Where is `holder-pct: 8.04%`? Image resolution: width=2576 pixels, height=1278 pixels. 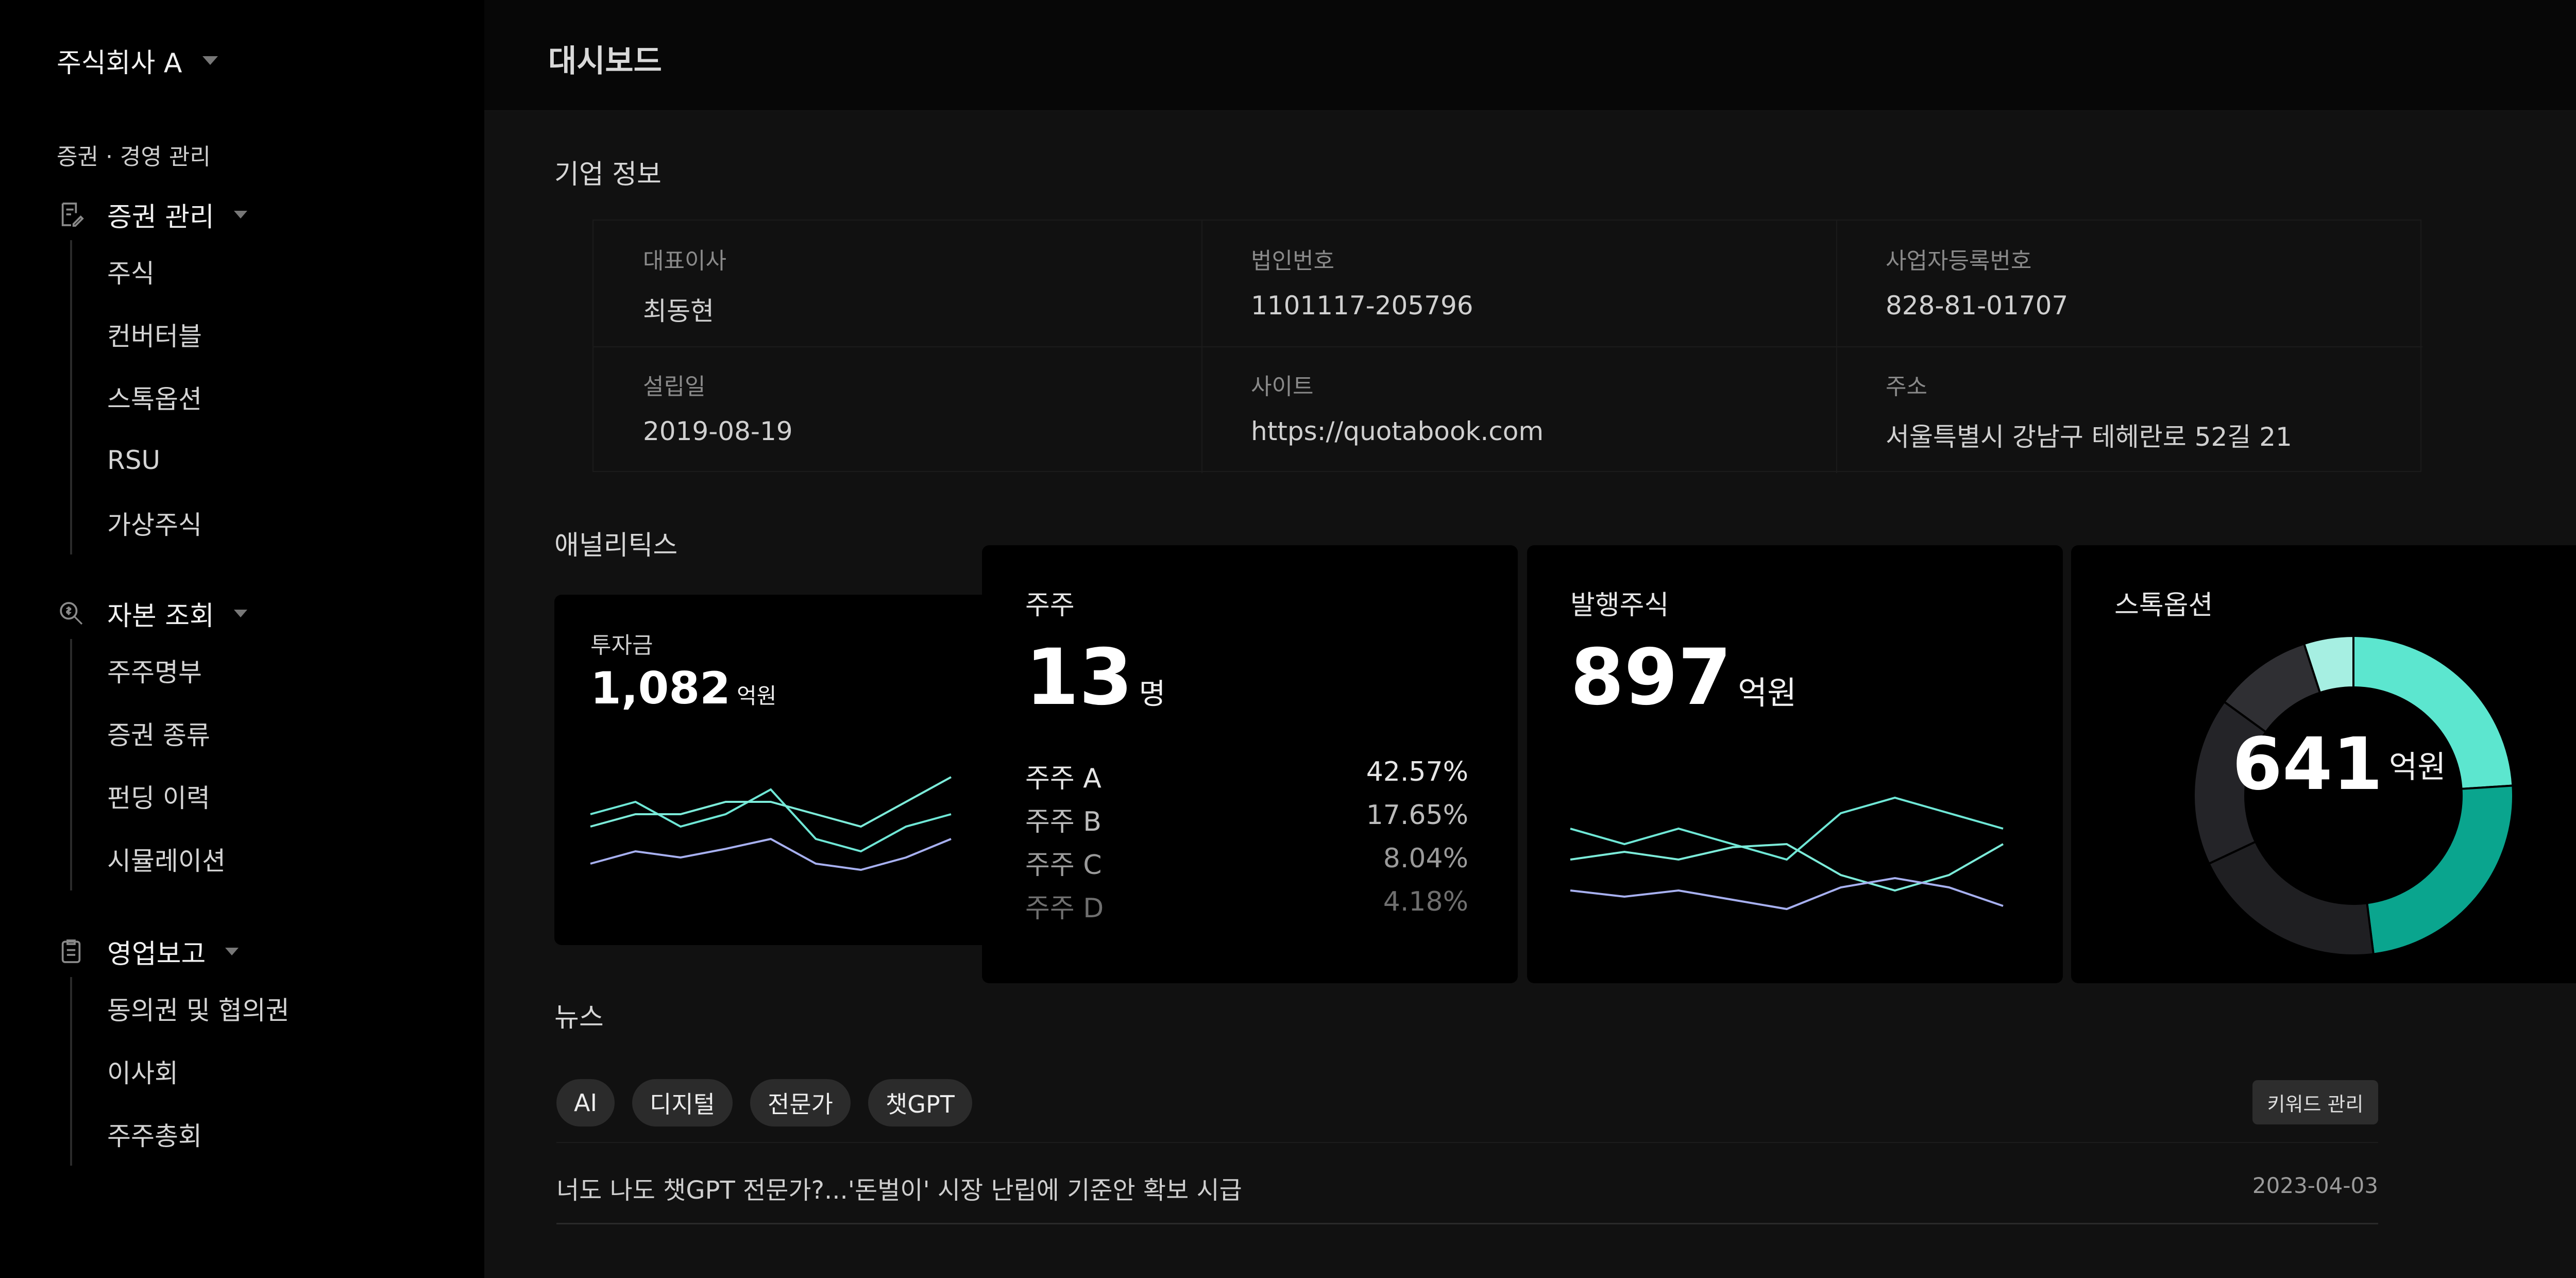
holder-pct: 8.04% is located at coordinates (1425, 859).